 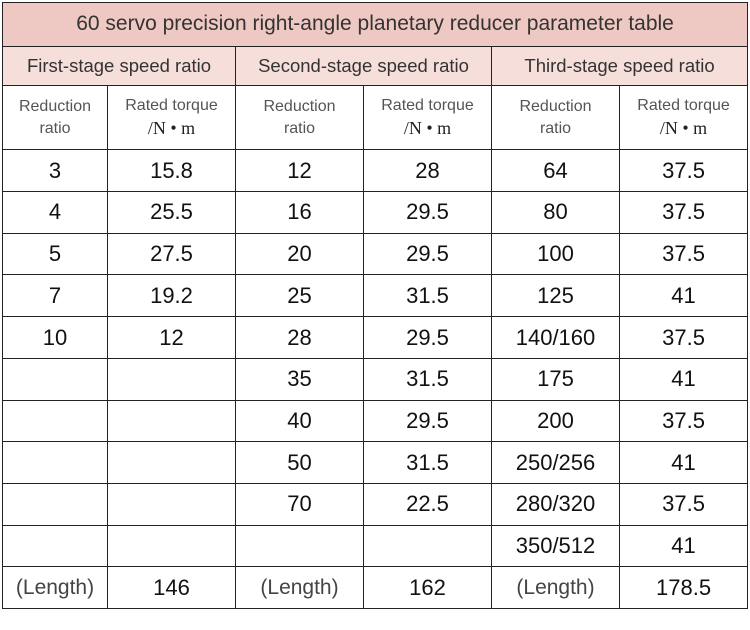 I want to click on ratio-cell: 12, so click(x=299, y=171).